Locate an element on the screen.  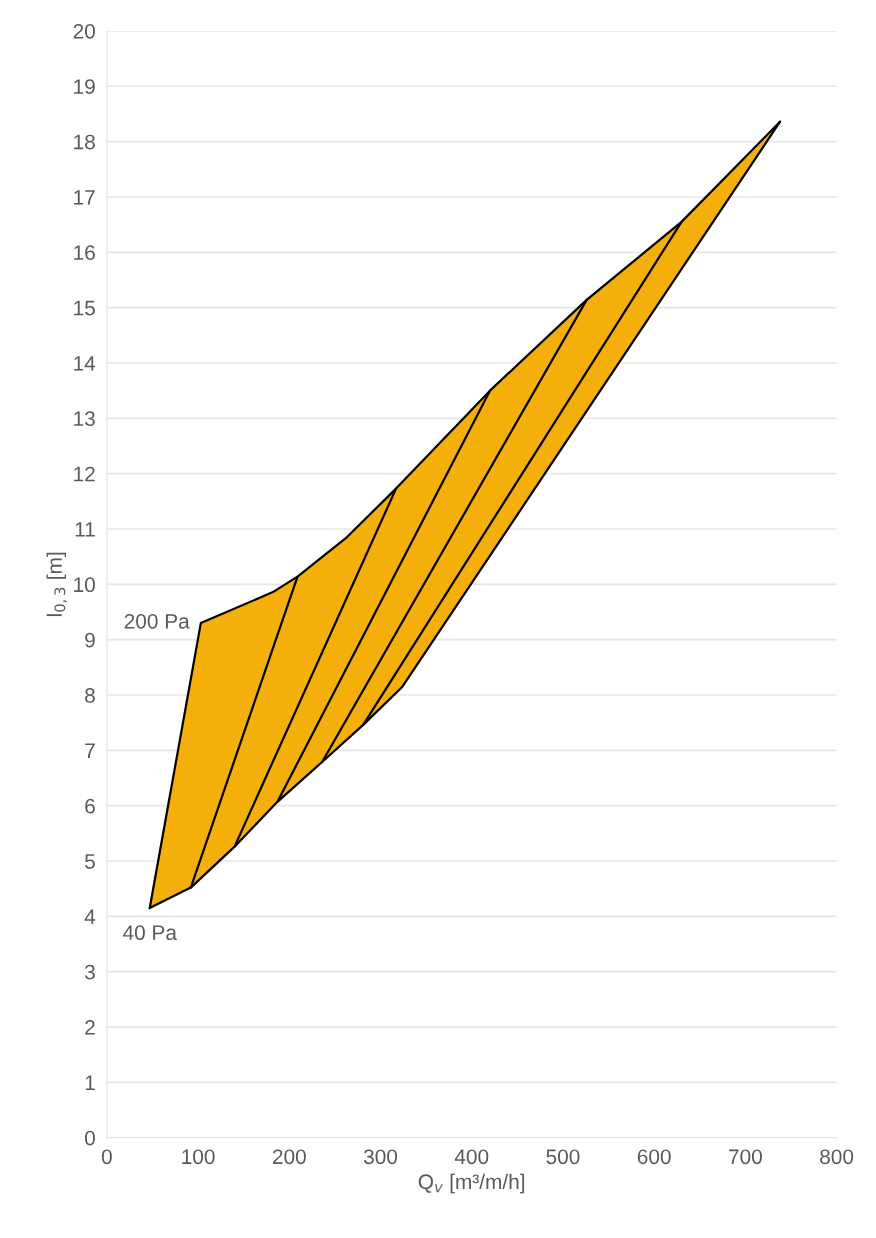
y-tick-label: 19 is located at coordinates (84, 87).